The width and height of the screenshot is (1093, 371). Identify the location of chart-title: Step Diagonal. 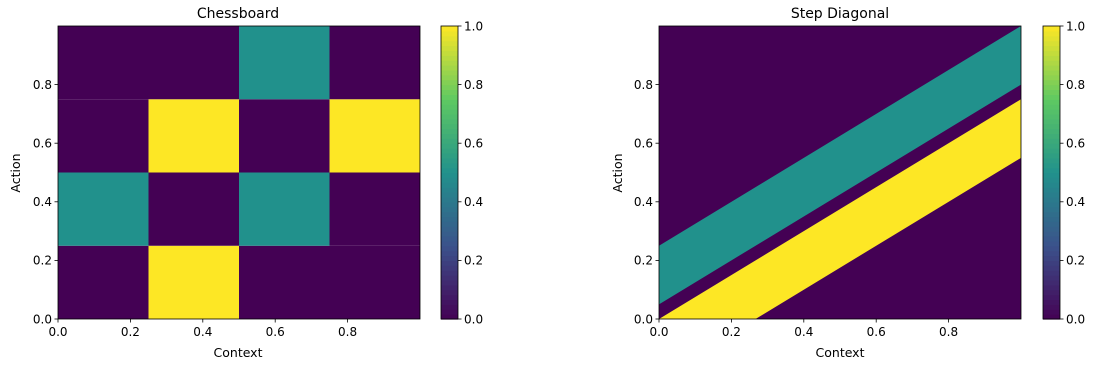
(840, 14).